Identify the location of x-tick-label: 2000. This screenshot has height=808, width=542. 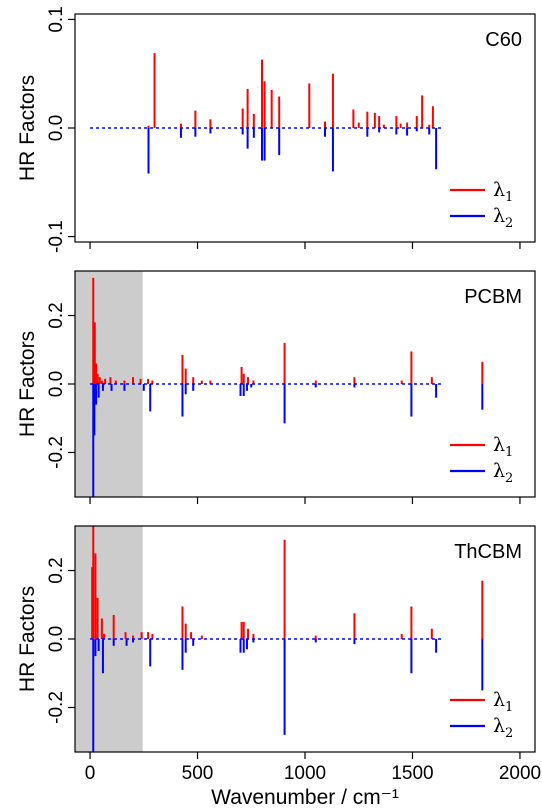
(520, 773).